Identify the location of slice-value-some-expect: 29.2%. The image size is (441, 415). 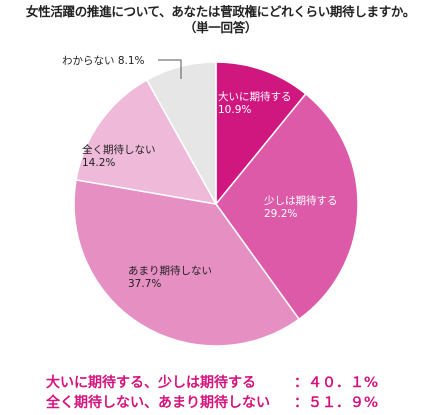
(280, 214).